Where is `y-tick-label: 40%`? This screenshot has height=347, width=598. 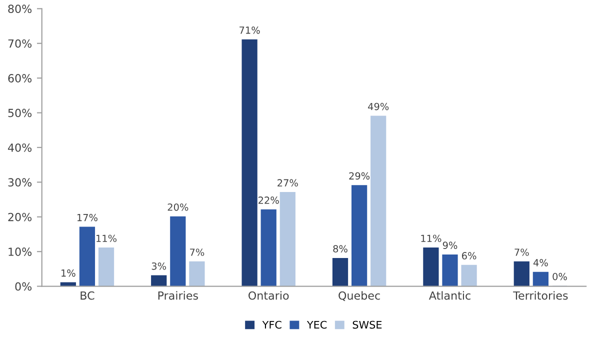 y-tick-label: 40% is located at coordinates (20, 147).